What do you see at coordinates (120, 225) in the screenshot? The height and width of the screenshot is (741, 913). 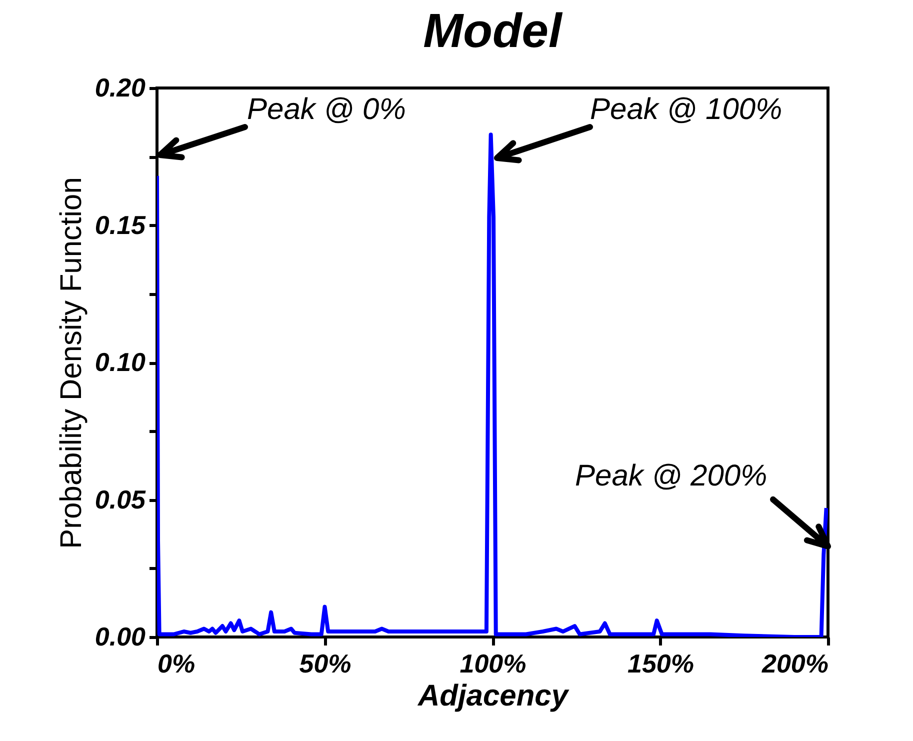 I see `y-tick-label: 0.15` at bounding box center [120, 225].